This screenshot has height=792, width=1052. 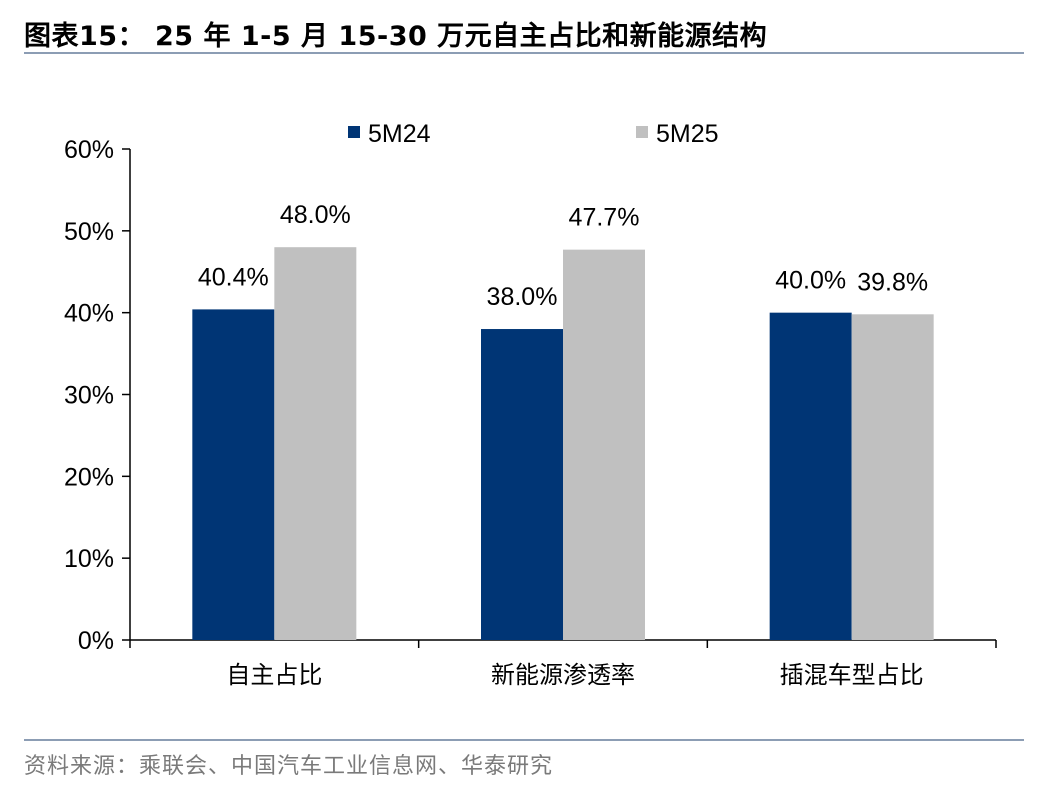 What do you see at coordinates (96, 641) in the screenshot?
I see `y-tick-label: 0%` at bounding box center [96, 641].